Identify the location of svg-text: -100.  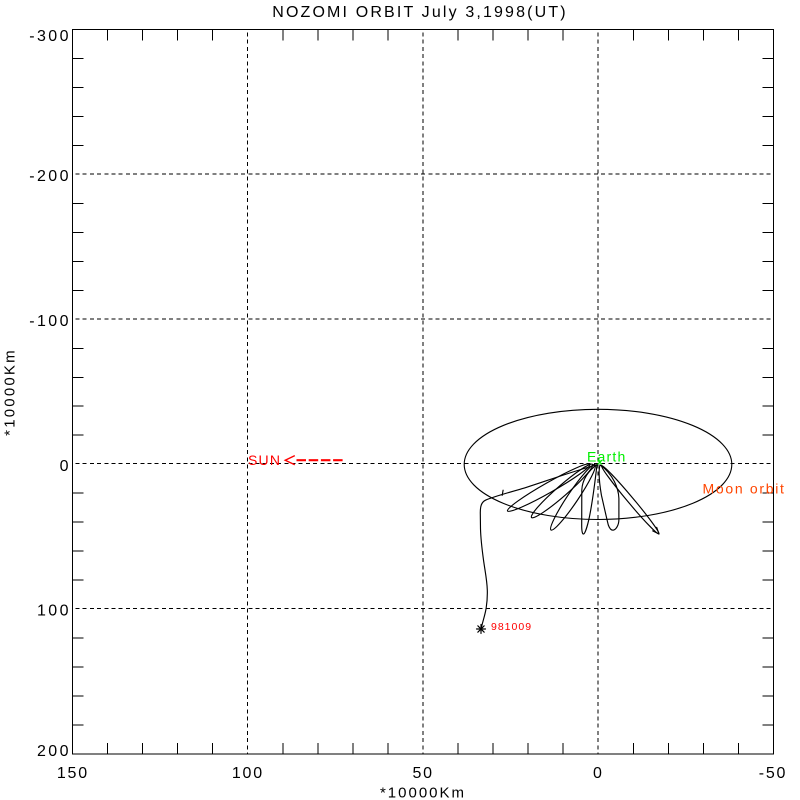
(50, 321).